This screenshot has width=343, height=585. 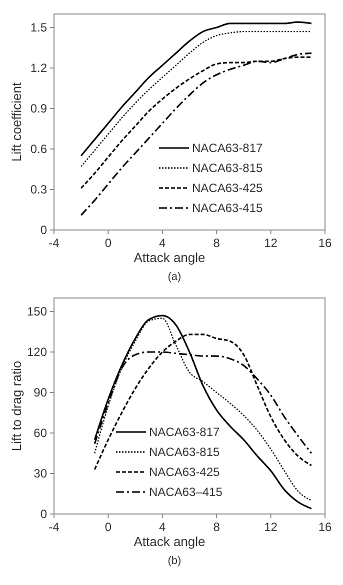 What do you see at coordinates (39, 149) in the screenshot?
I see `y-tick-label: 0.6` at bounding box center [39, 149].